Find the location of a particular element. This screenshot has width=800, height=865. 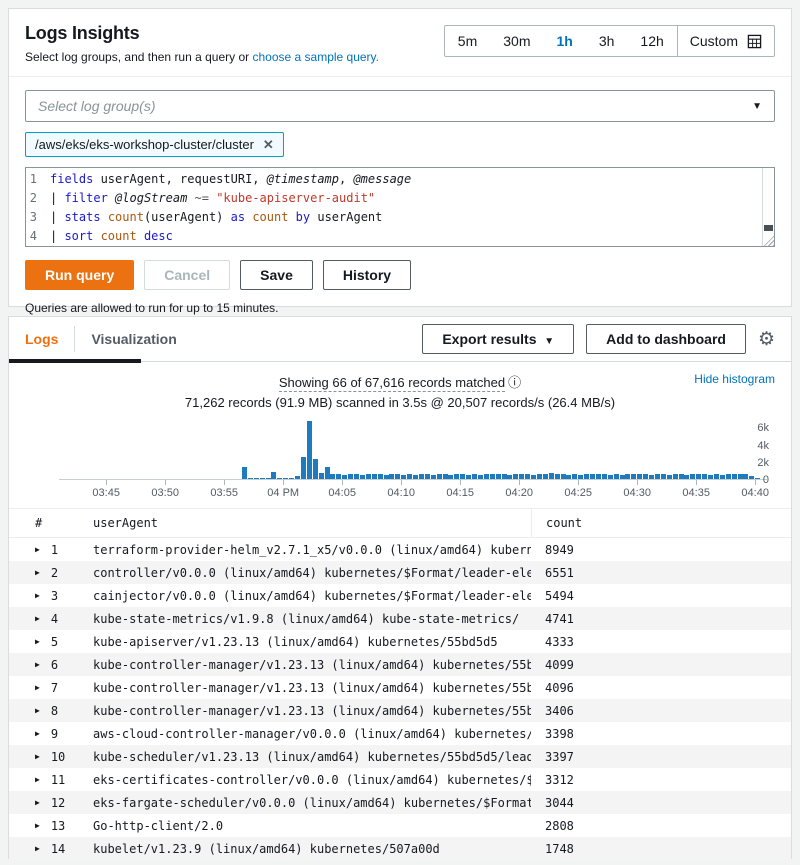

time-range-30m: 30m is located at coordinates (517, 41).